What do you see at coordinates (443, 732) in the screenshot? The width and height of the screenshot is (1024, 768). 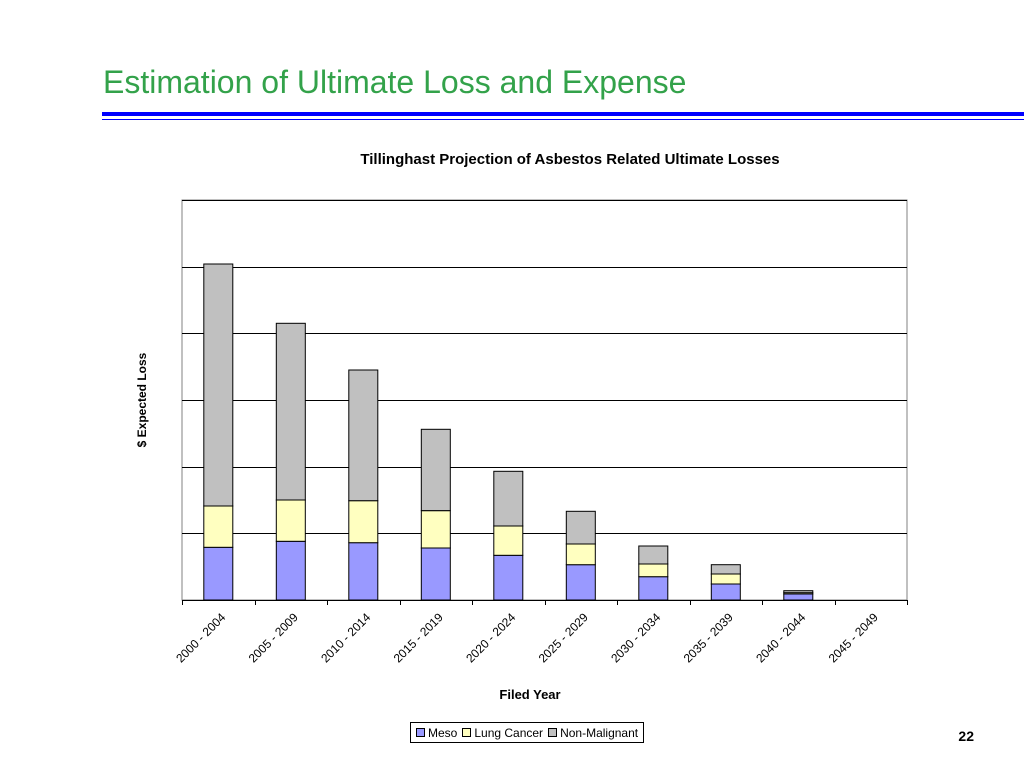 I see `legend-label-meso: Meso` at bounding box center [443, 732].